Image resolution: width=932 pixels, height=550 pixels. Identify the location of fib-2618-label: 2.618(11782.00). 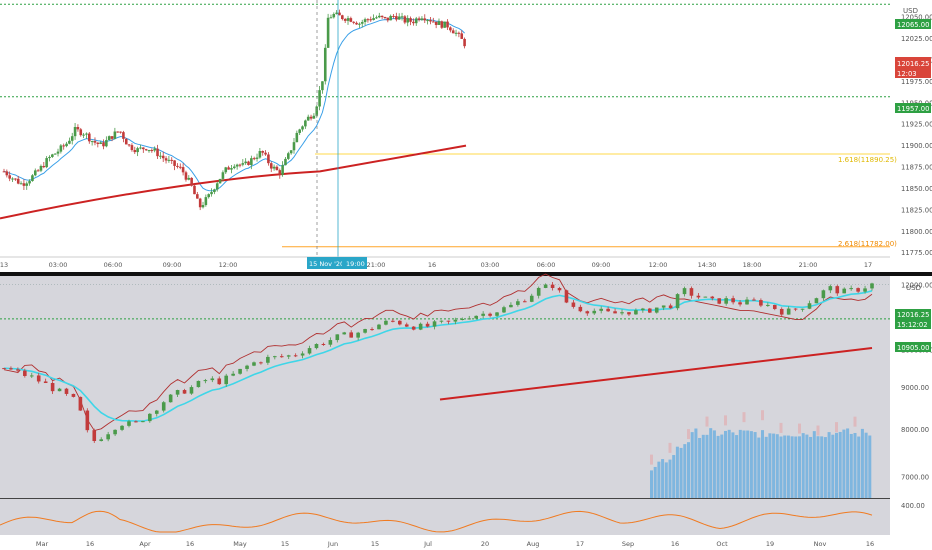
(867, 244).